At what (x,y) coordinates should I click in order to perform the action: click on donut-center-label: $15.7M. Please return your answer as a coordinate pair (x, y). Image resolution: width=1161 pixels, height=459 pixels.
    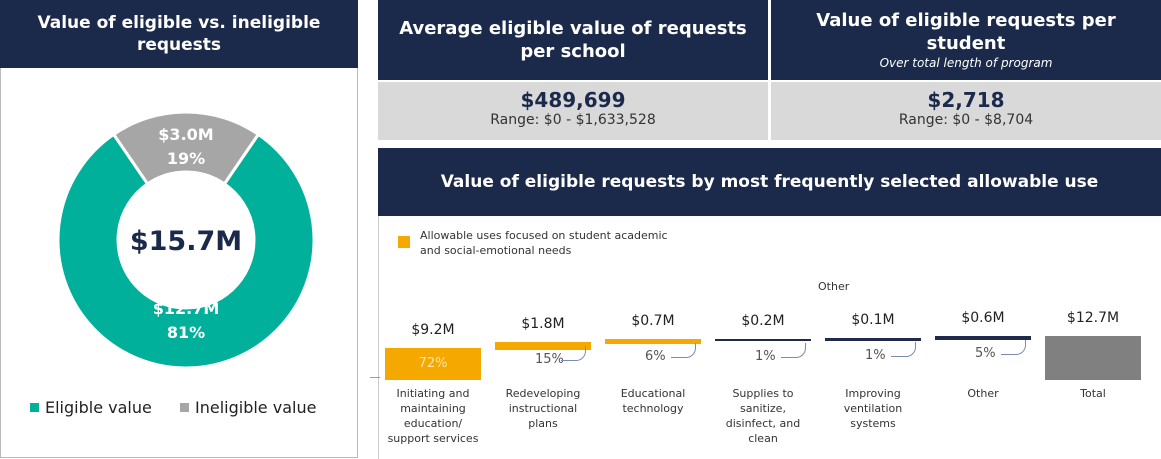
    Looking at the image, I should click on (186, 241).